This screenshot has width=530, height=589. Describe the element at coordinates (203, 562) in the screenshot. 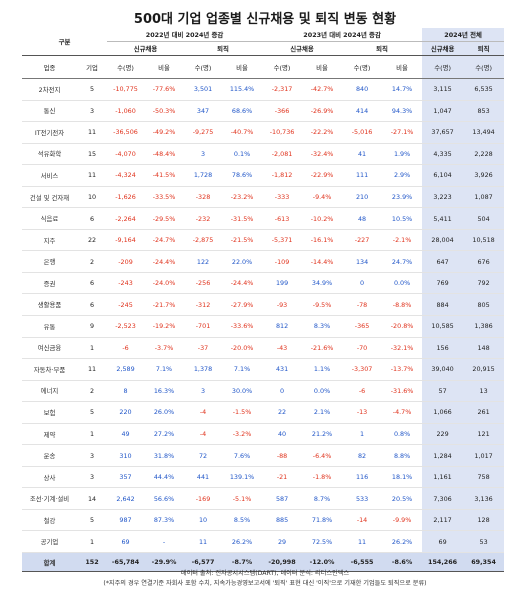

I see `retire-change-2022-cell: -6,577` at that location.